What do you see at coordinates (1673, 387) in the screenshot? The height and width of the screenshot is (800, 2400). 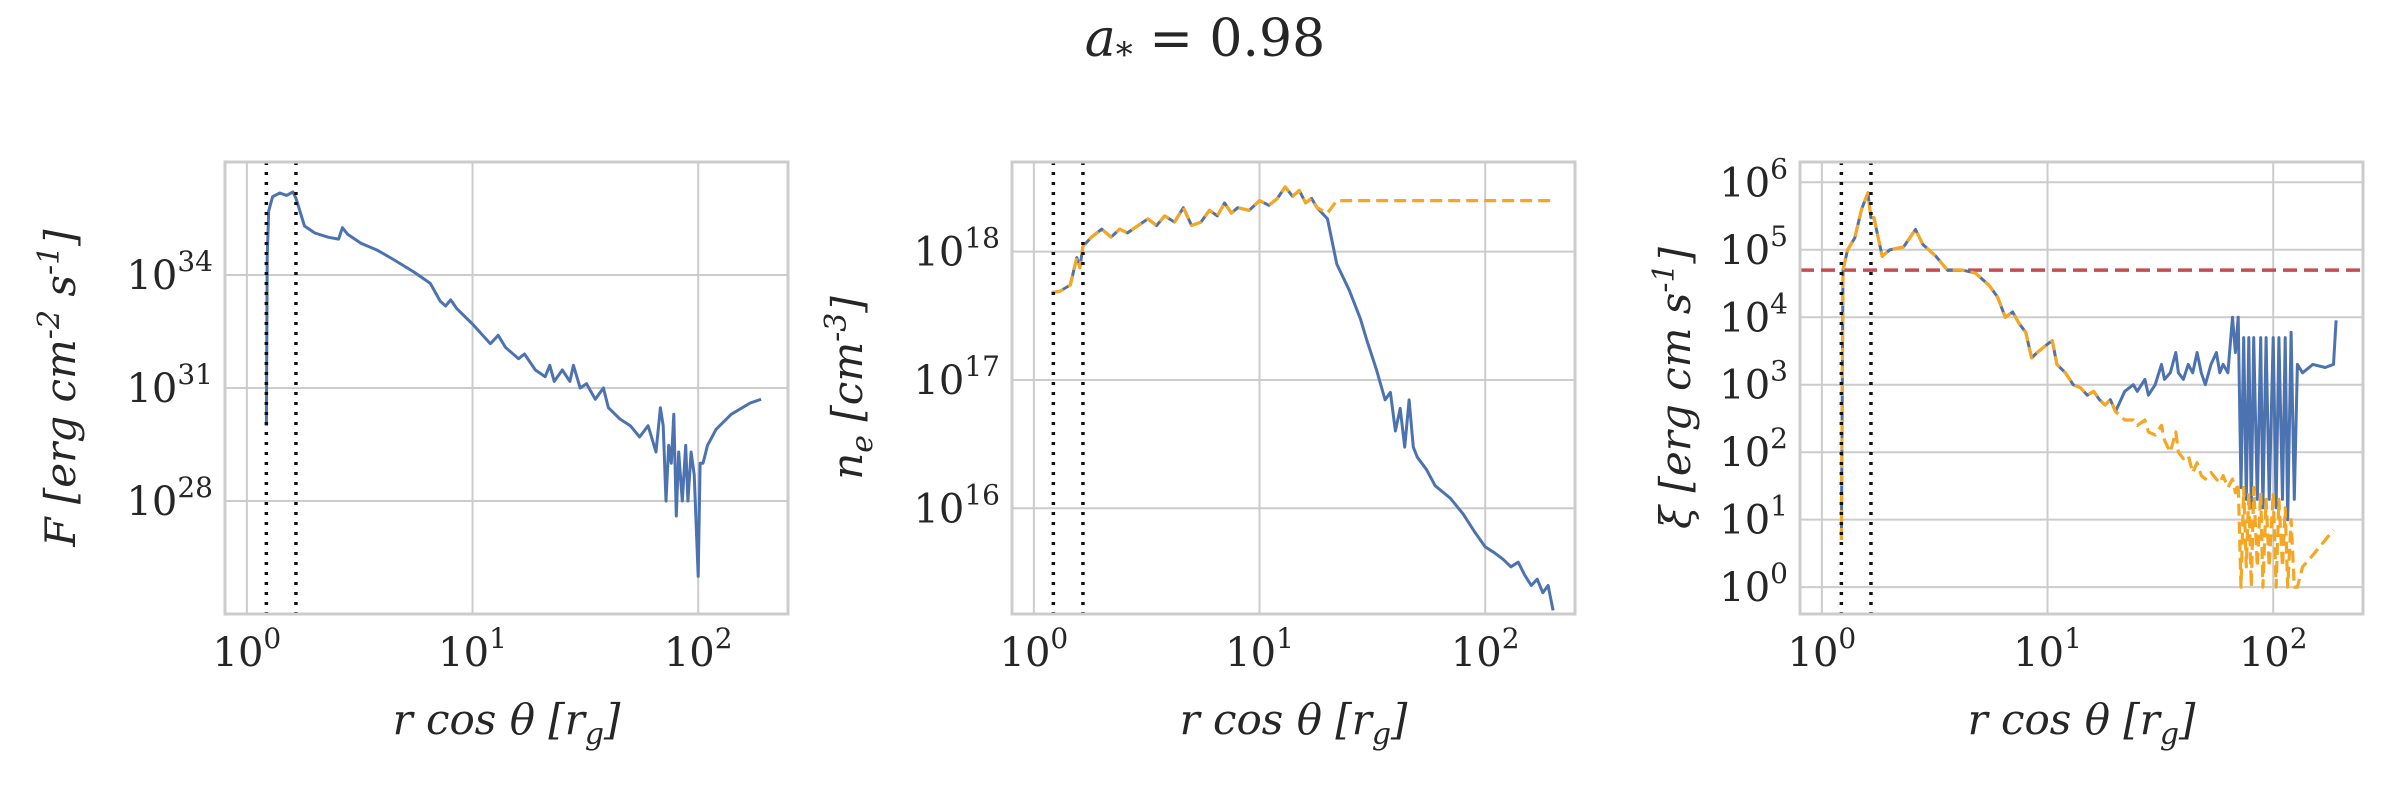 I see `y-axis-label: ξ [erg cm s-1​]` at bounding box center [1673, 387].